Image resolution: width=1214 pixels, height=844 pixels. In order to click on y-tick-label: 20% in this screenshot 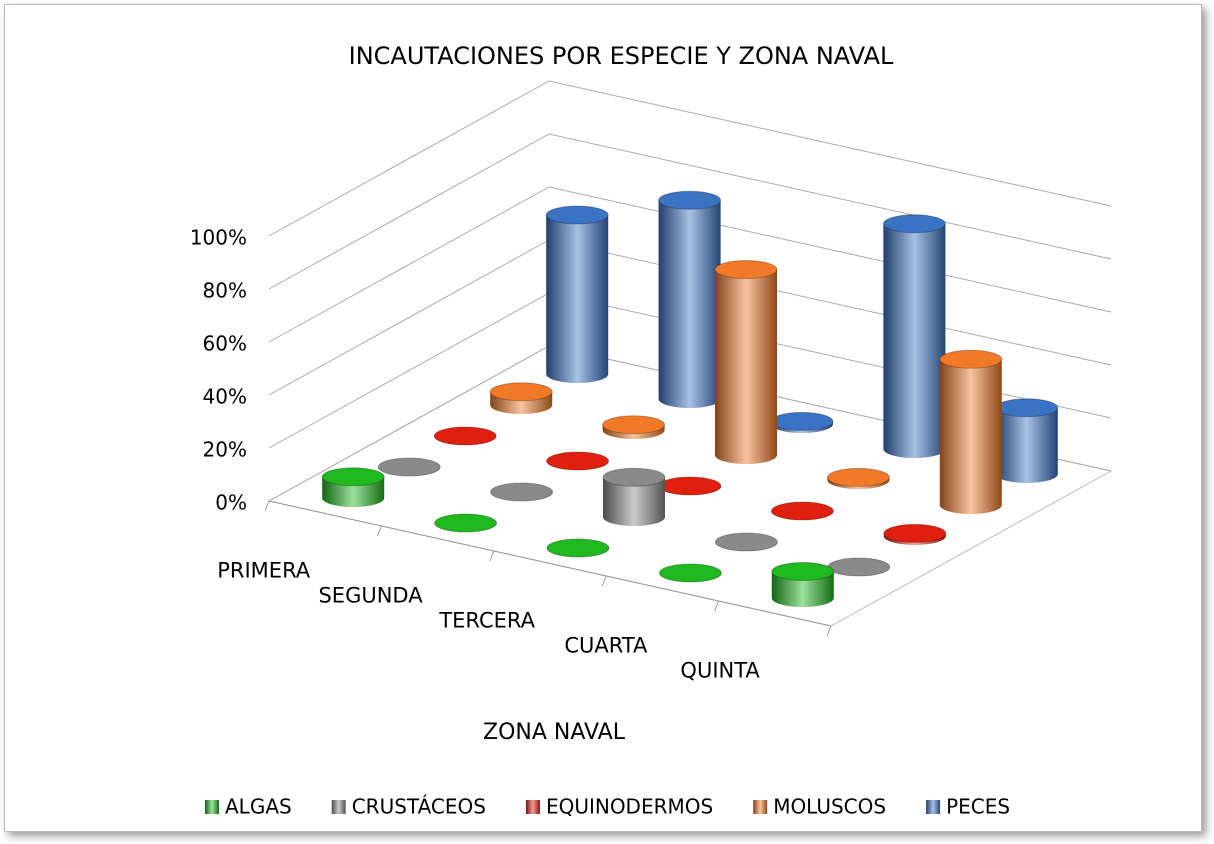, I will do `click(225, 450)`.